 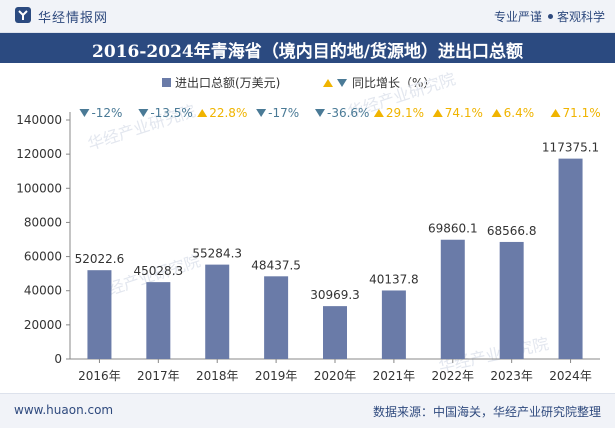 I want to click on x-tick-label: 2019年, so click(x=276, y=376).